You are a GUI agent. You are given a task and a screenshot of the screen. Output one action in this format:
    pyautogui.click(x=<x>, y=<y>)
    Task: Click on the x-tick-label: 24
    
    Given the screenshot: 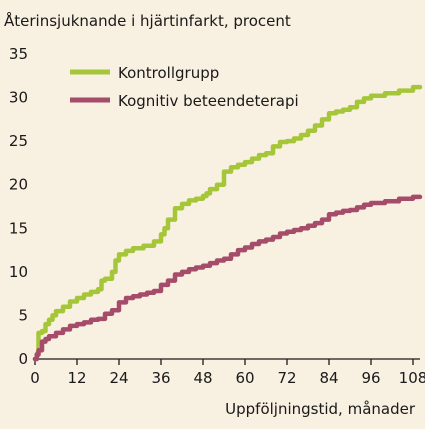 What is the action you would take?
    pyautogui.click(x=118, y=378)
    